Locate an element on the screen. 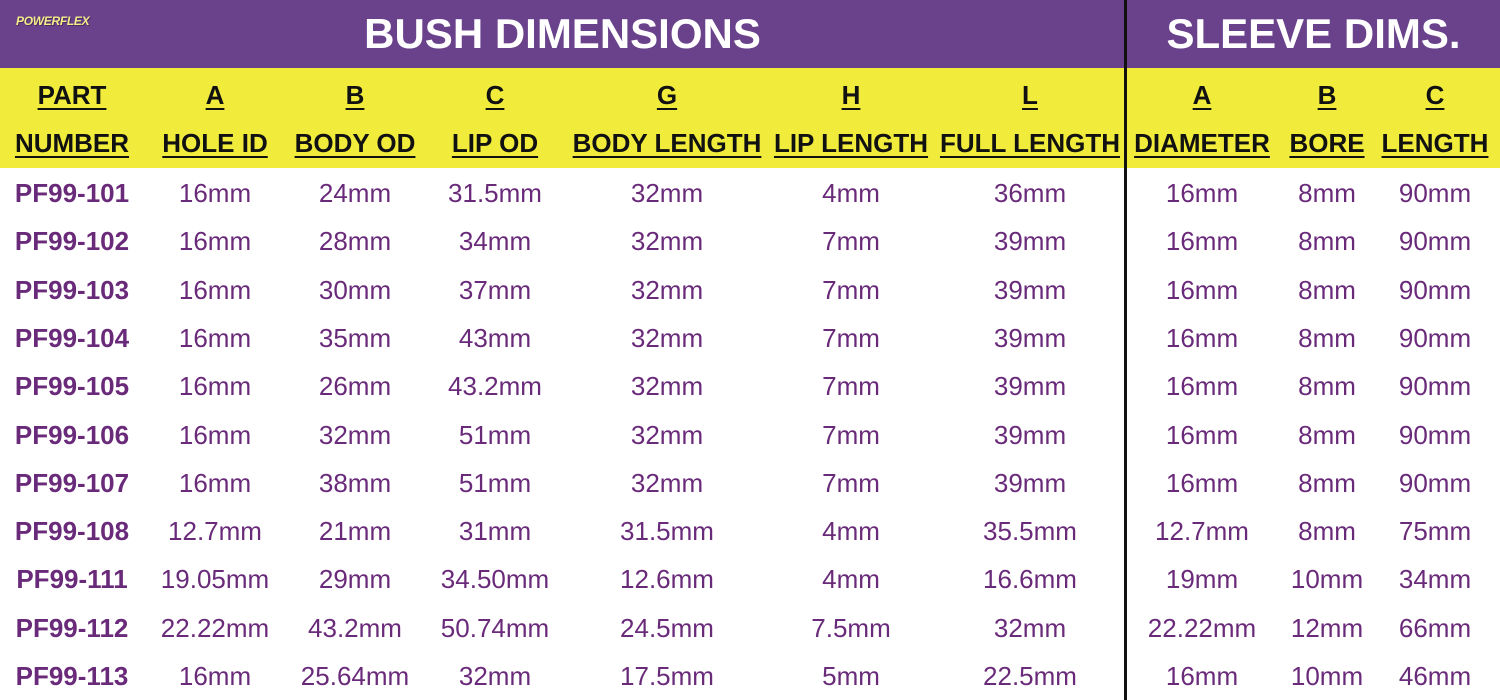 This screenshot has height=700, width=1500. table-cell: 7.5mm is located at coordinates (851, 627).